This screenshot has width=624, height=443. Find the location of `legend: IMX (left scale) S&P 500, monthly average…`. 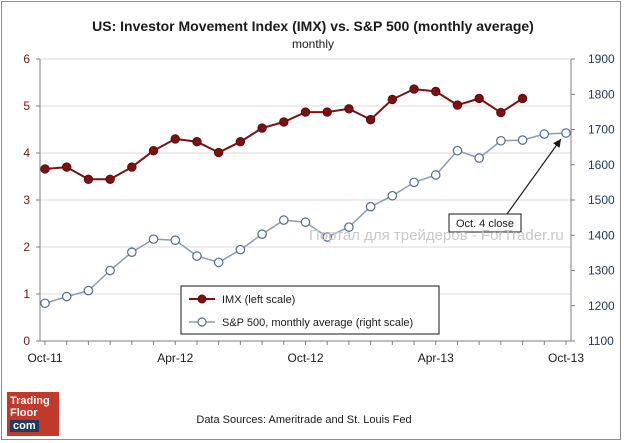

legend: IMX (left scale) S&P 500, monthly average… is located at coordinates (310, 310).